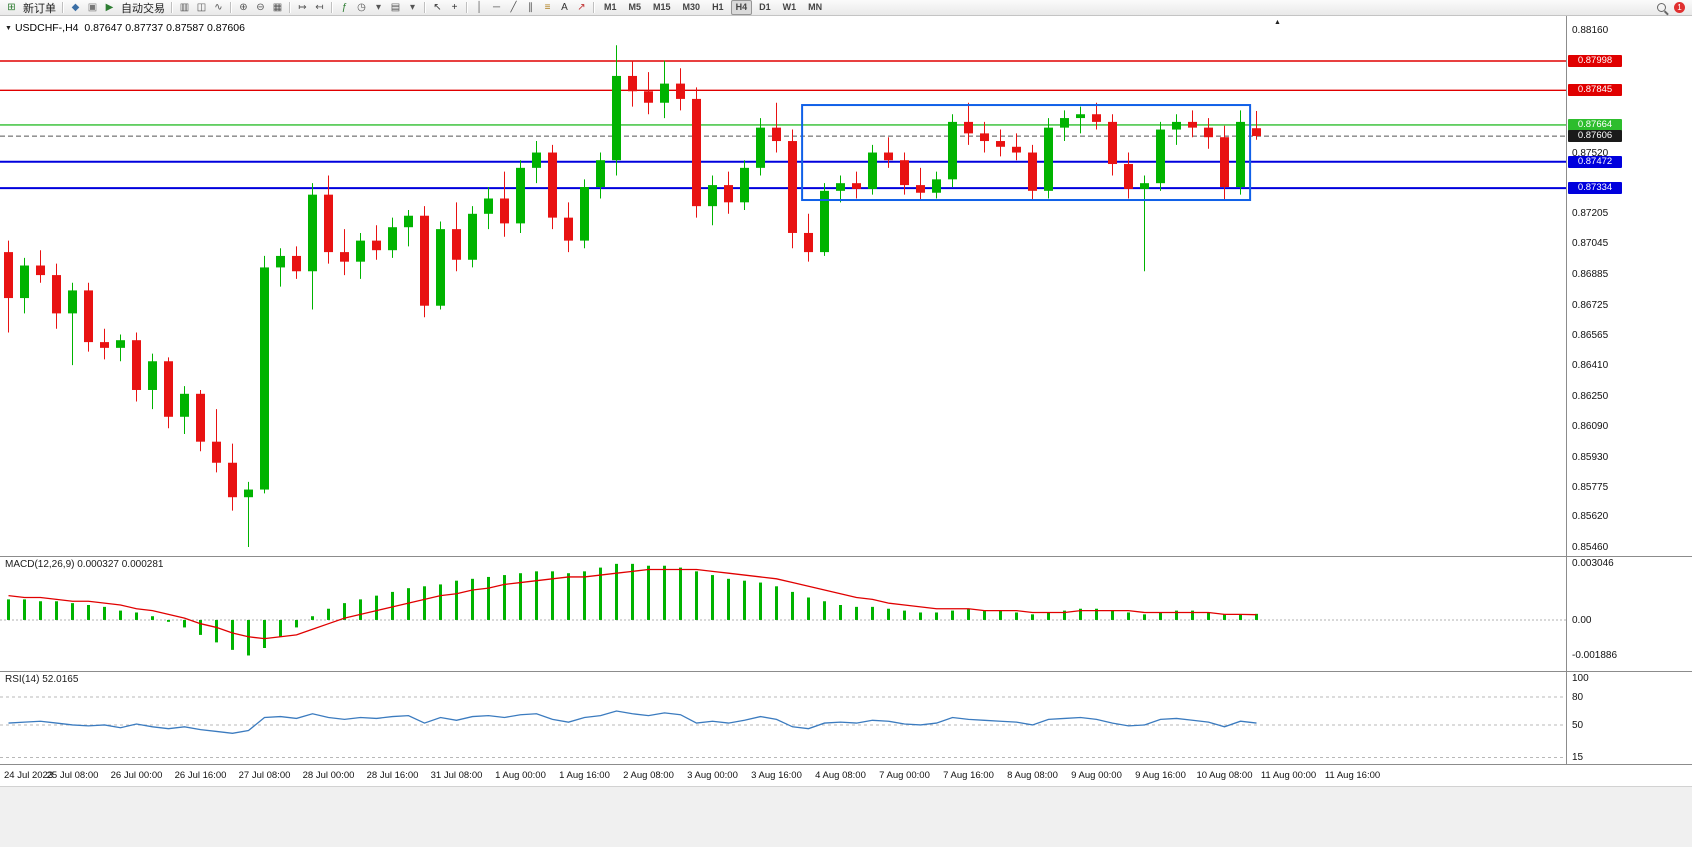 The image size is (1692, 847). What do you see at coordinates (243, 7) in the screenshot?
I see `zoom-in-icon: ⊕` at bounding box center [243, 7].